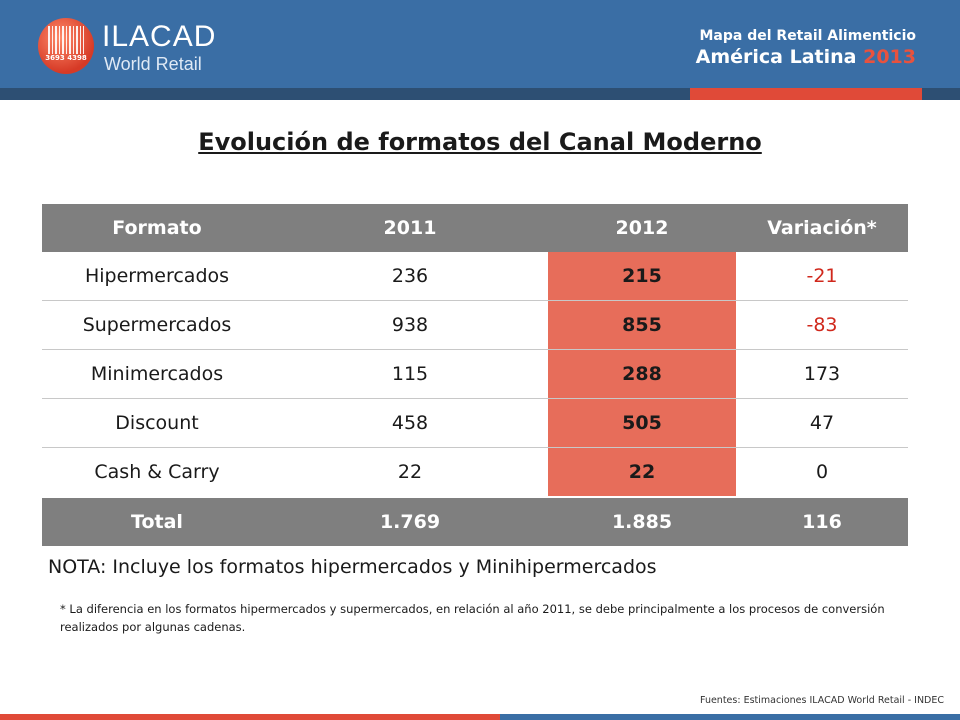 The image size is (960, 720). I want to click on table-row: Supermercados 938 855 -83, so click(475, 325).